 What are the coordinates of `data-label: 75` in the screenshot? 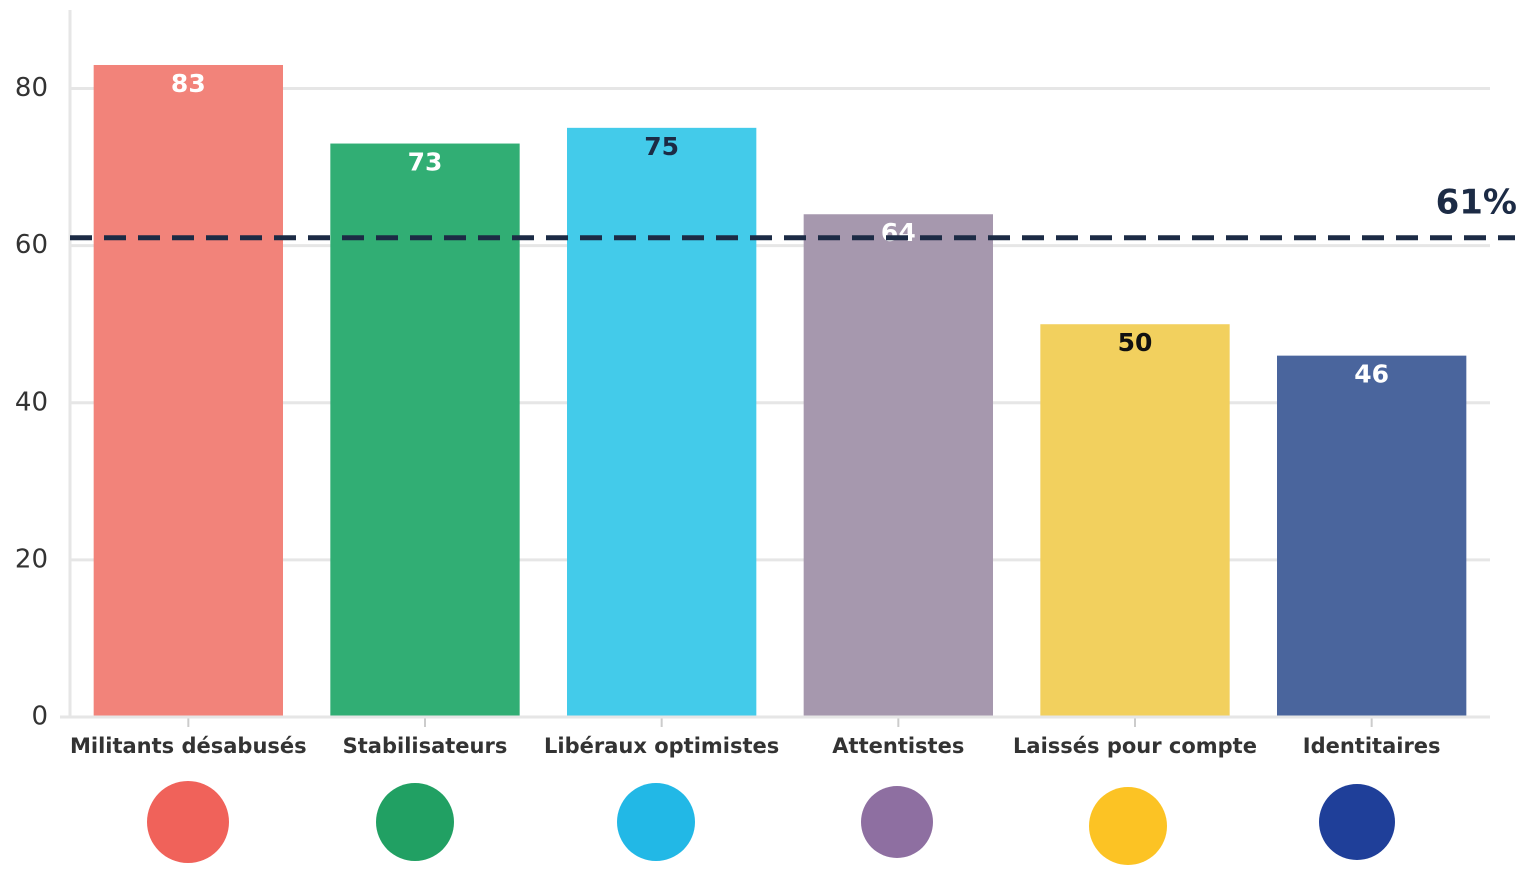 It's located at (661, 146).